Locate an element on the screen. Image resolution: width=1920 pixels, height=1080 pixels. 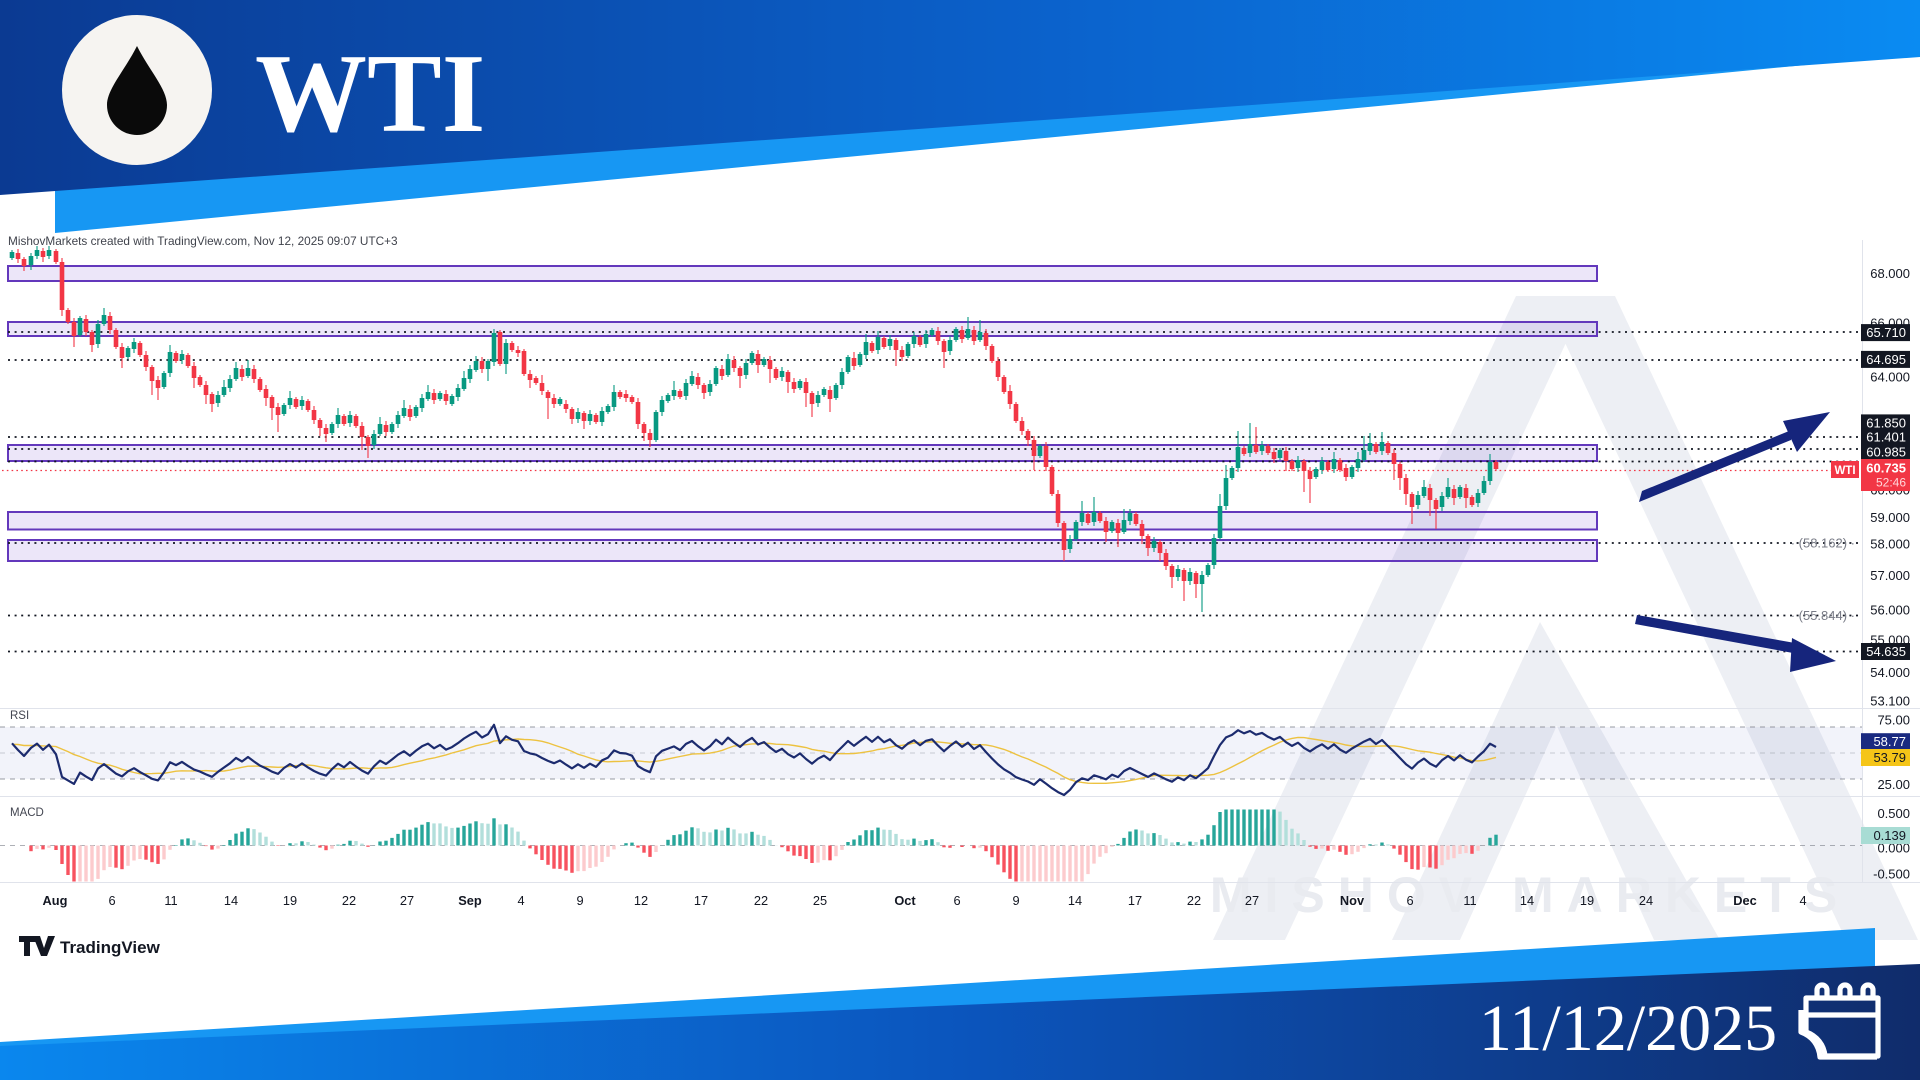
svg-text: 61.850 is located at coordinates (1886, 422).